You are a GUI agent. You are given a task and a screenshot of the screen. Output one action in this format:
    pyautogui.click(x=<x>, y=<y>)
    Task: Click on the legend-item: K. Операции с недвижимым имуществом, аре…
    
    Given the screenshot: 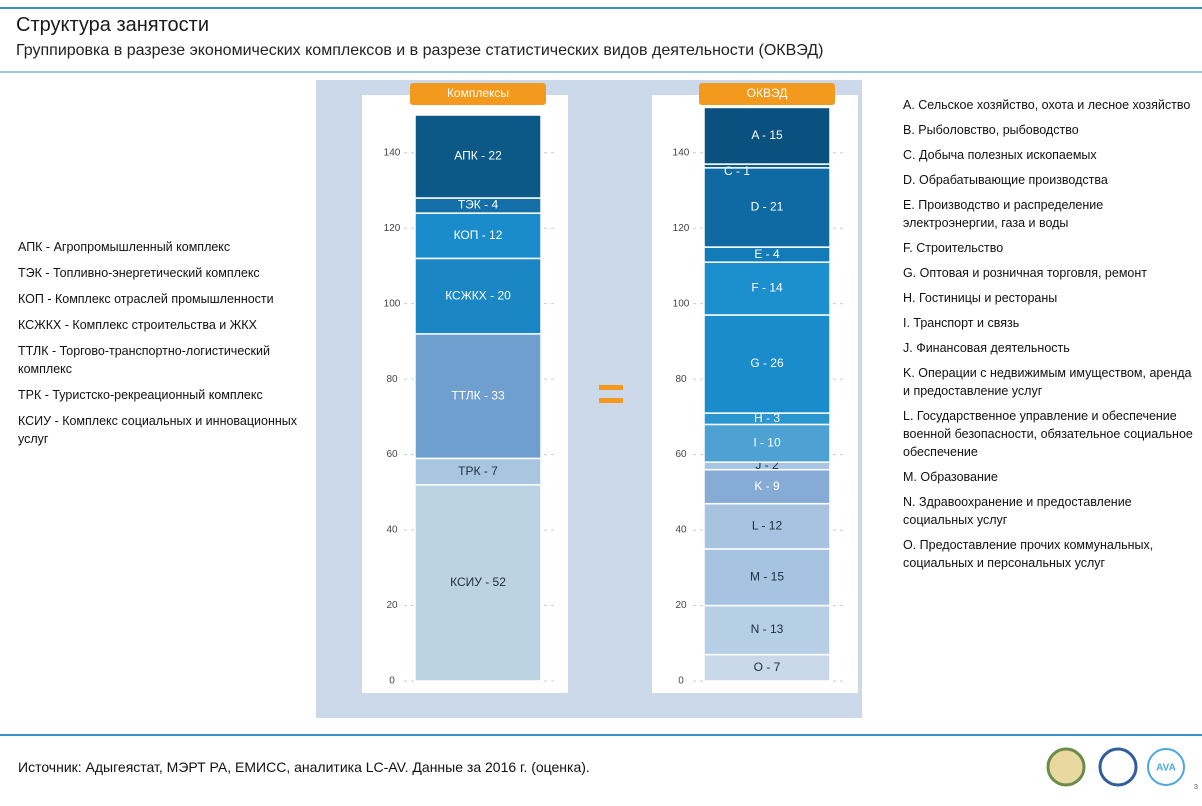 What is the action you would take?
    pyautogui.click(x=1047, y=382)
    